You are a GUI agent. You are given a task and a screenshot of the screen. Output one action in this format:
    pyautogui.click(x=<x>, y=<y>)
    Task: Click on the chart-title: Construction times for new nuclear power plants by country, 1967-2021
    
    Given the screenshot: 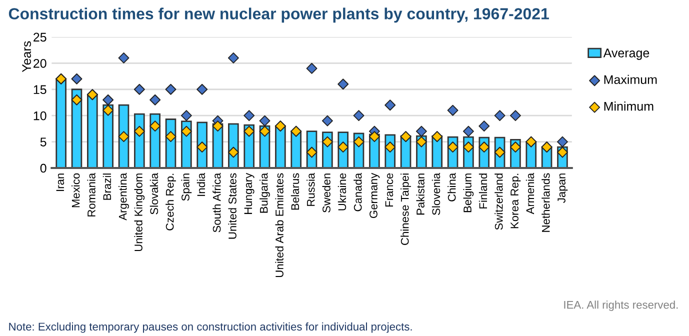 What is the action you would take?
    pyautogui.click(x=278, y=15)
    